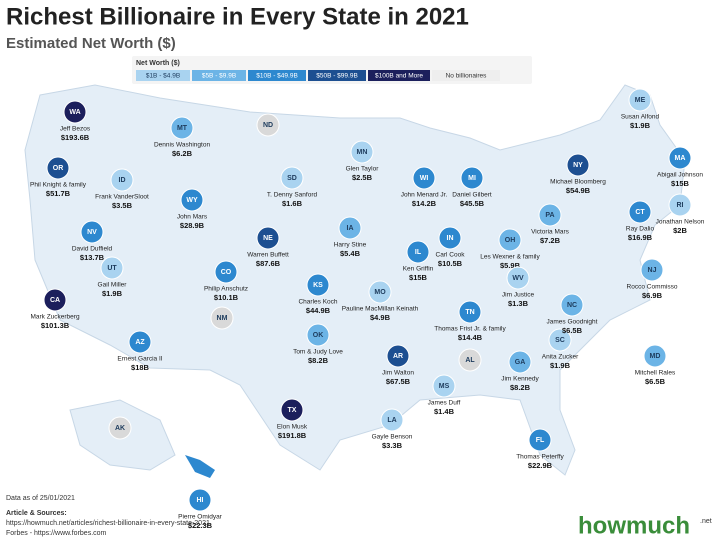  I want to click on state-abbr: NC, so click(572, 305).